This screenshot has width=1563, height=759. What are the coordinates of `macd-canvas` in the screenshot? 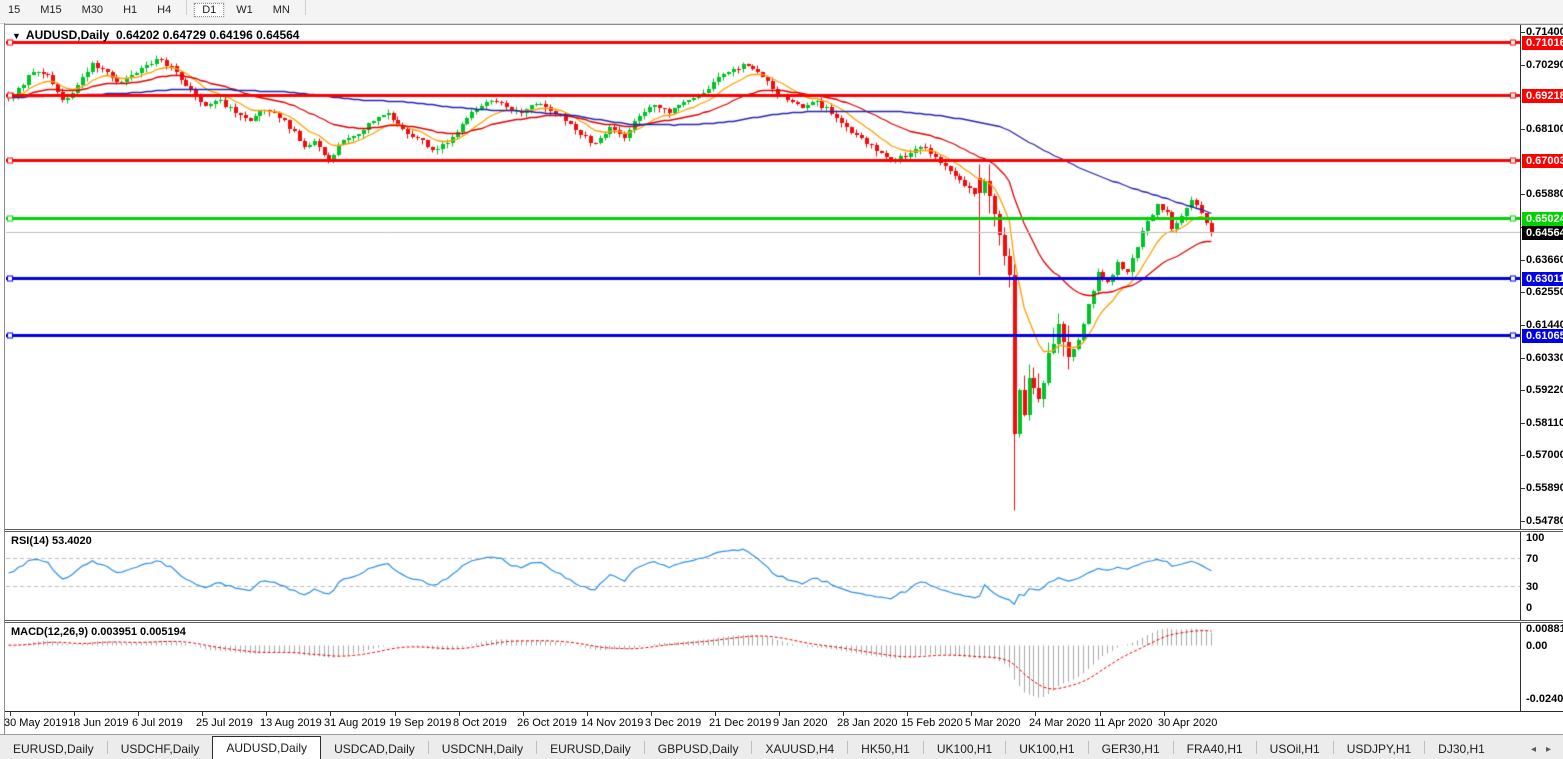 It's located at (763, 667).